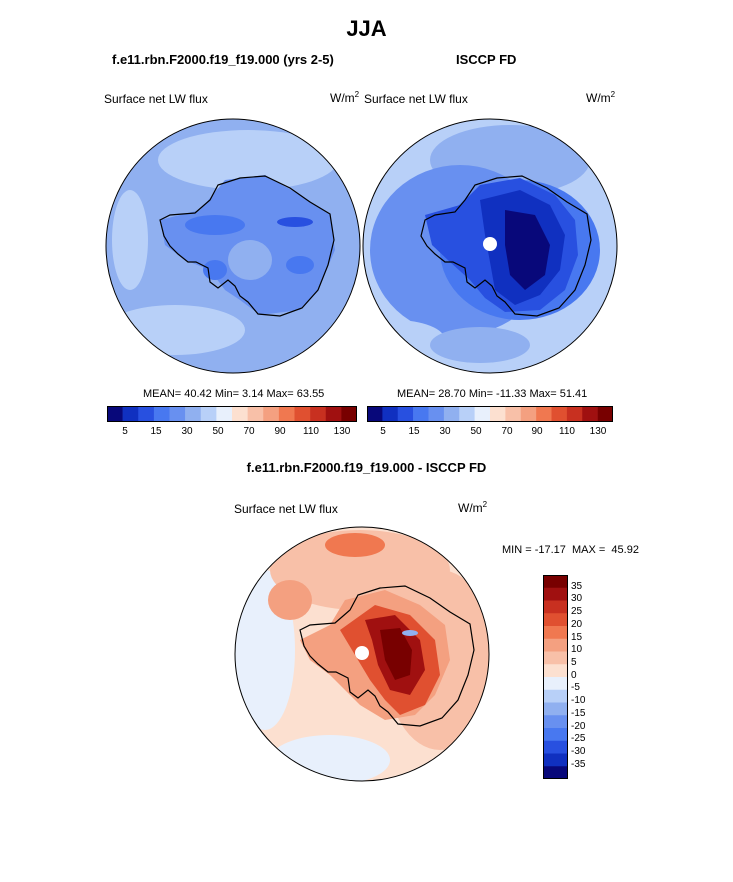  I want to click on diff-cb-tick: -25, so click(578, 738).